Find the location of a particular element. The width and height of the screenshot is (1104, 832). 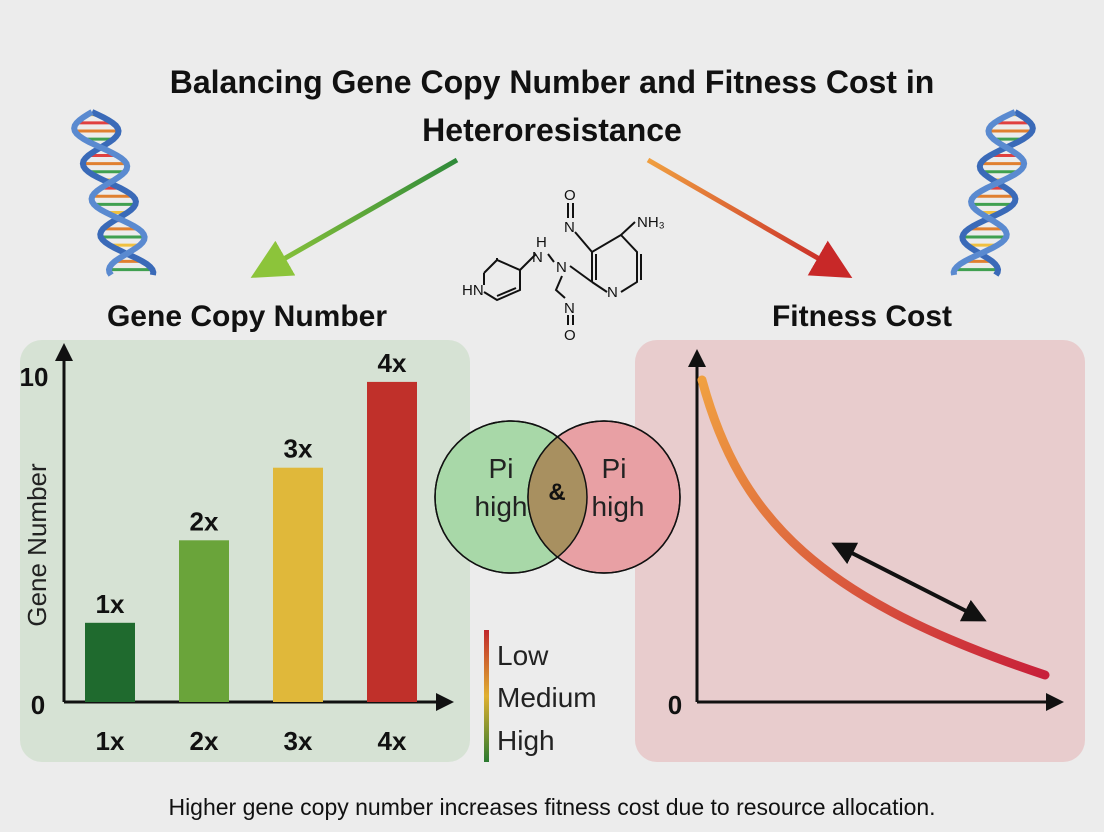

x-tick-label: 4x is located at coordinates (392, 741).